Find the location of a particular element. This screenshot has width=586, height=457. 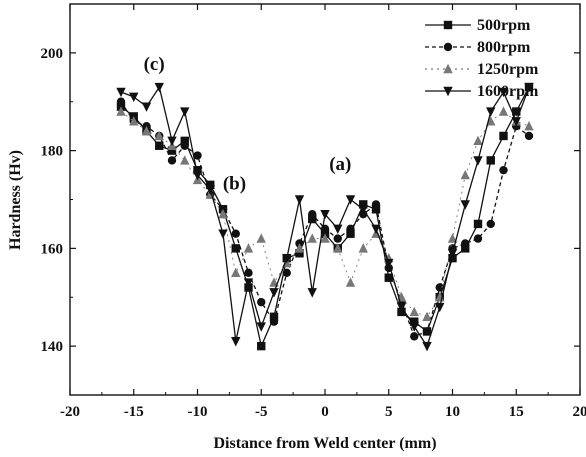

y-tick-label: 140 is located at coordinates (52, 347).